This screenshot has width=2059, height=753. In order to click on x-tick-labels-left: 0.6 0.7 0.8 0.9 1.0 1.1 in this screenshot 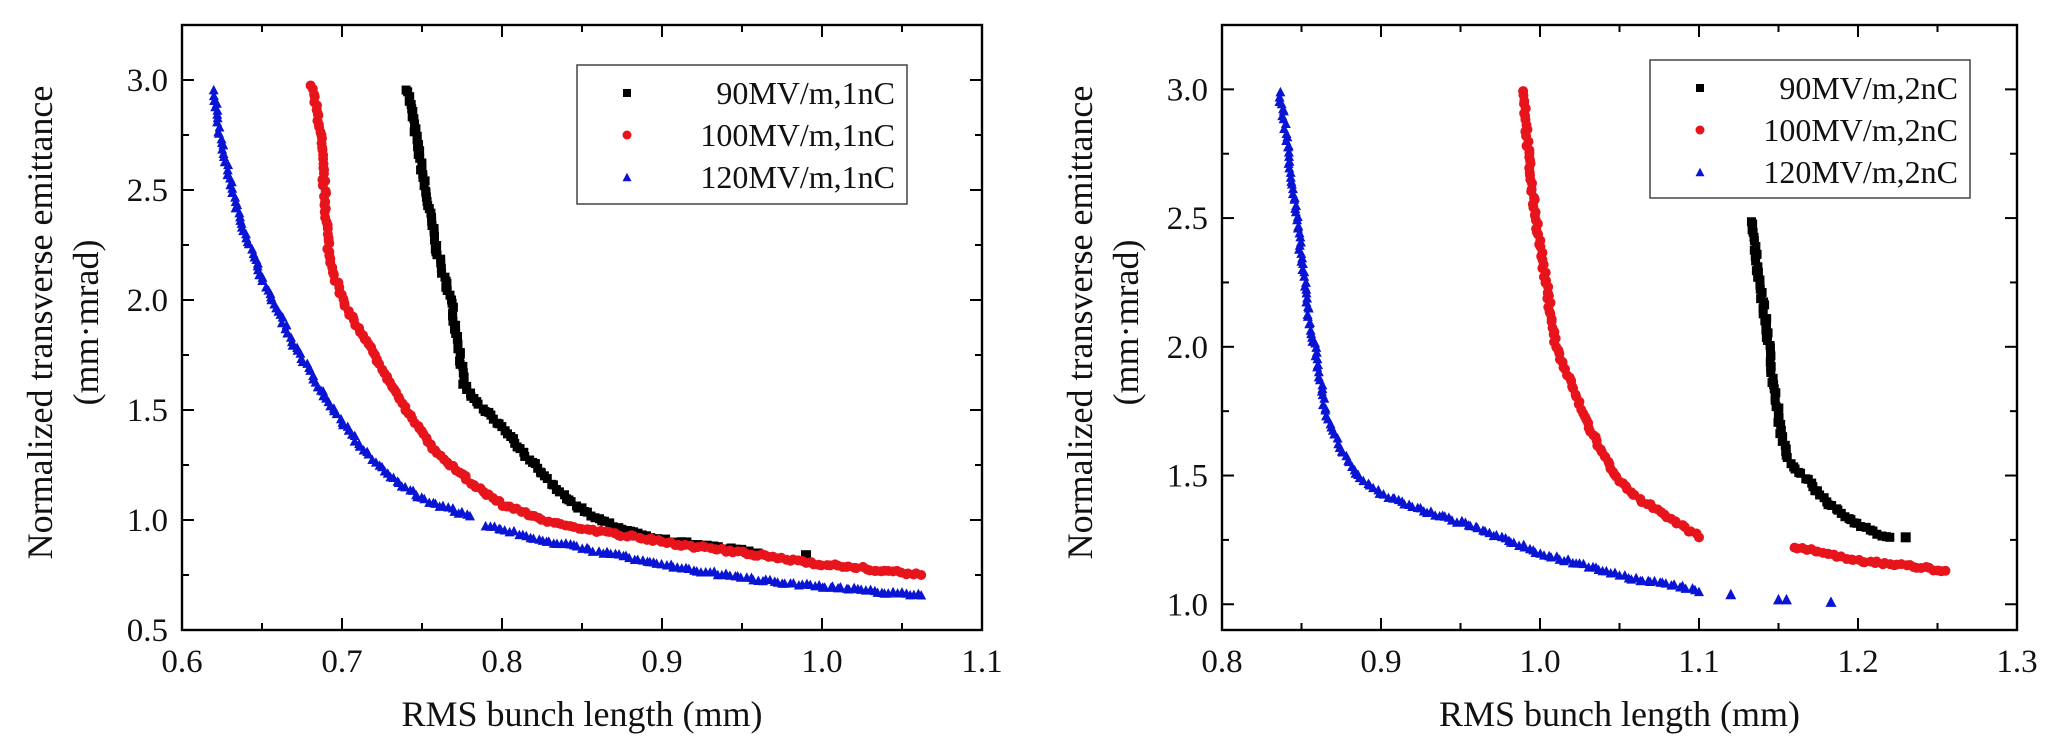, I will do `click(581, 662)`.